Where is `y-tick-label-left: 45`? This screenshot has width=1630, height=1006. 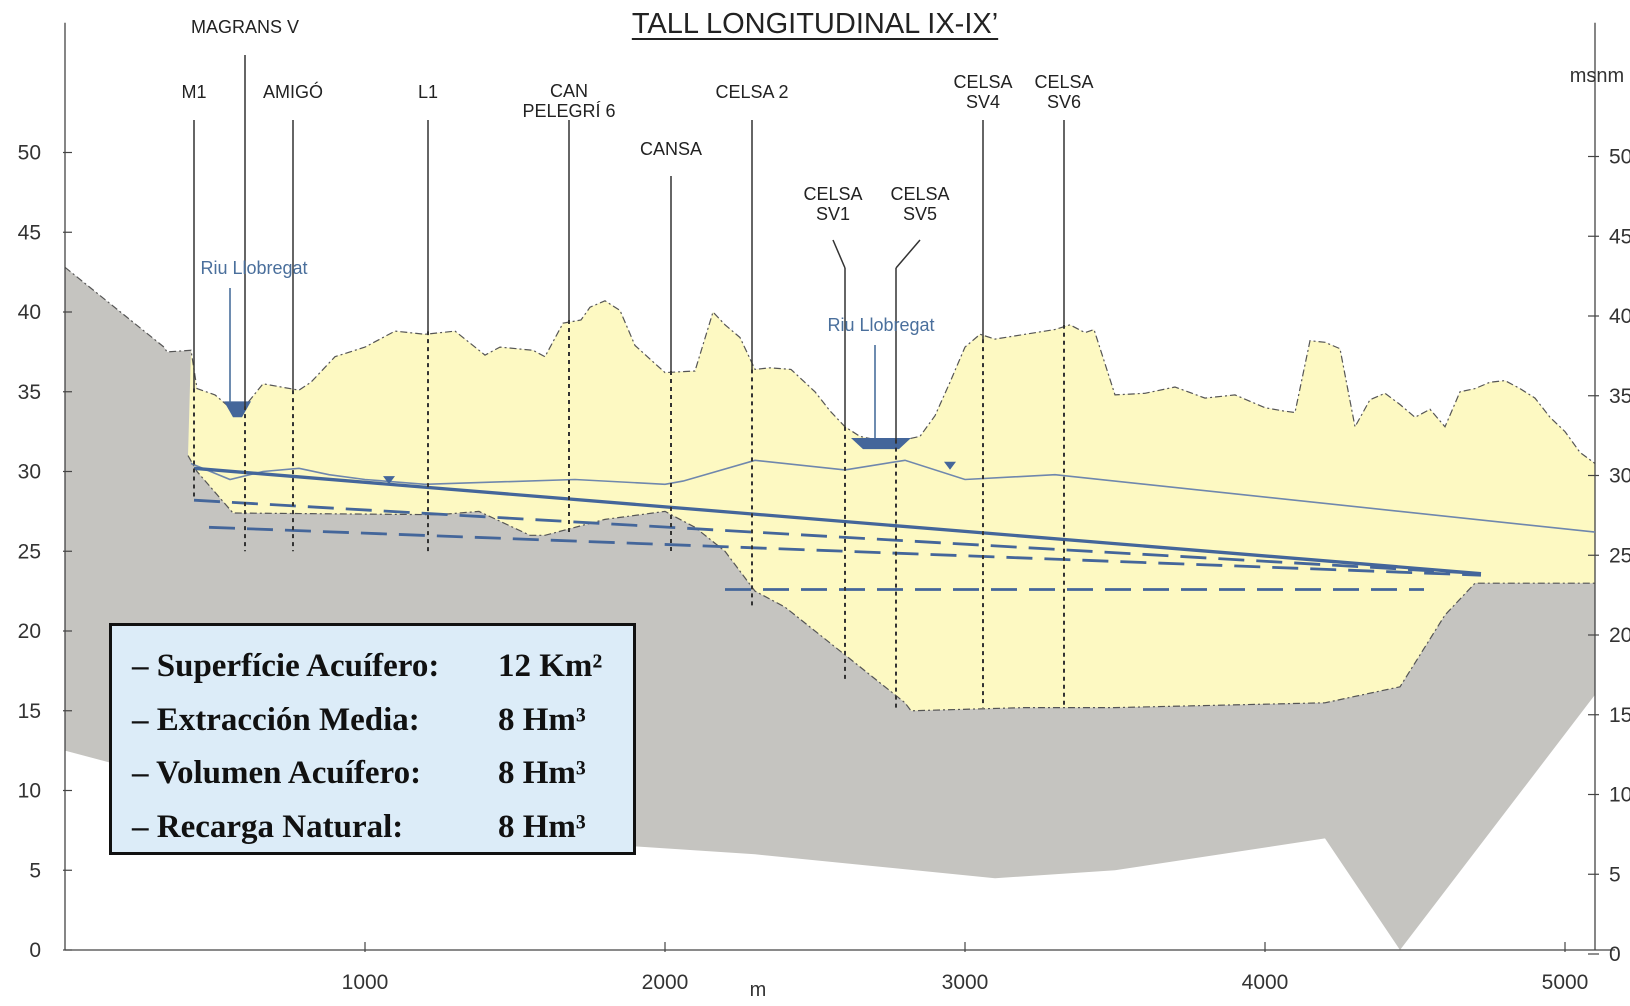 y-tick-label-left: 45 is located at coordinates (29, 232).